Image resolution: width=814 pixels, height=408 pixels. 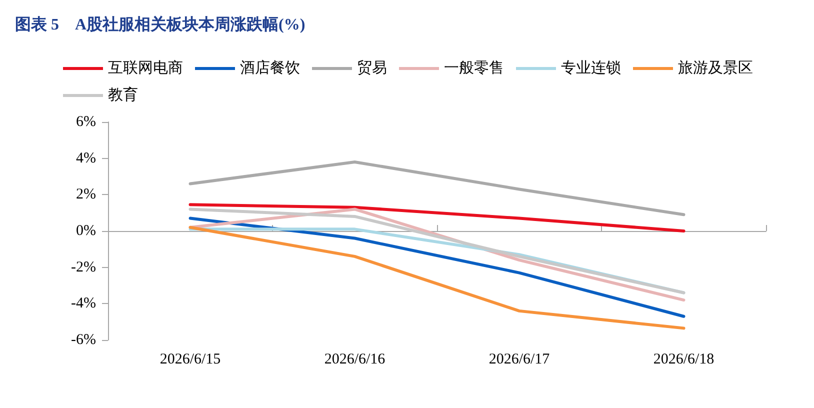 I want to click on y-tick-label: -2%, so click(x=83, y=267).